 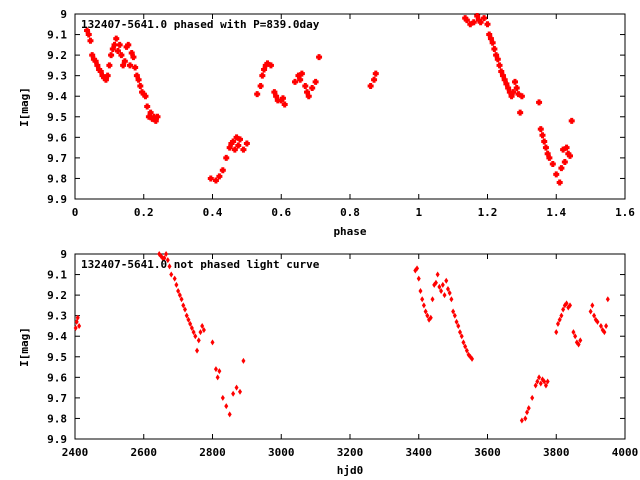 I want to click on y-tick-label: 9.1, so click(x=57, y=35).